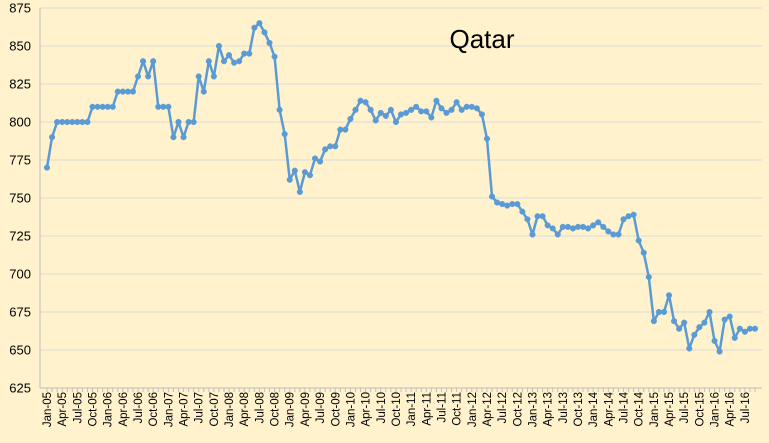 This screenshot has width=769, height=443. What do you see at coordinates (533, 409) in the screenshot?
I see `x-tick-label: Jan-13` at bounding box center [533, 409].